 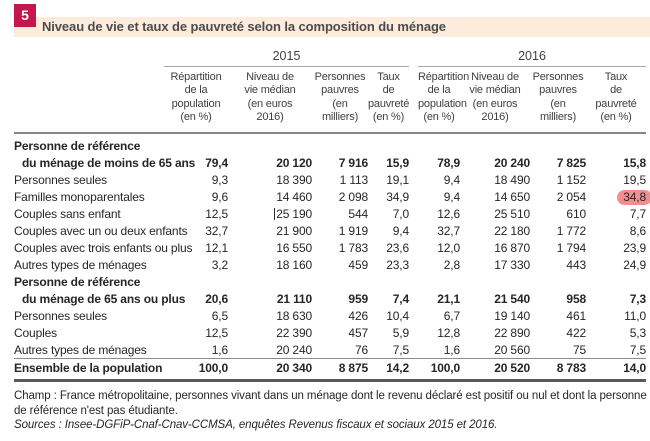 I want to click on cell-value: 32,7, so click(x=216, y=231).